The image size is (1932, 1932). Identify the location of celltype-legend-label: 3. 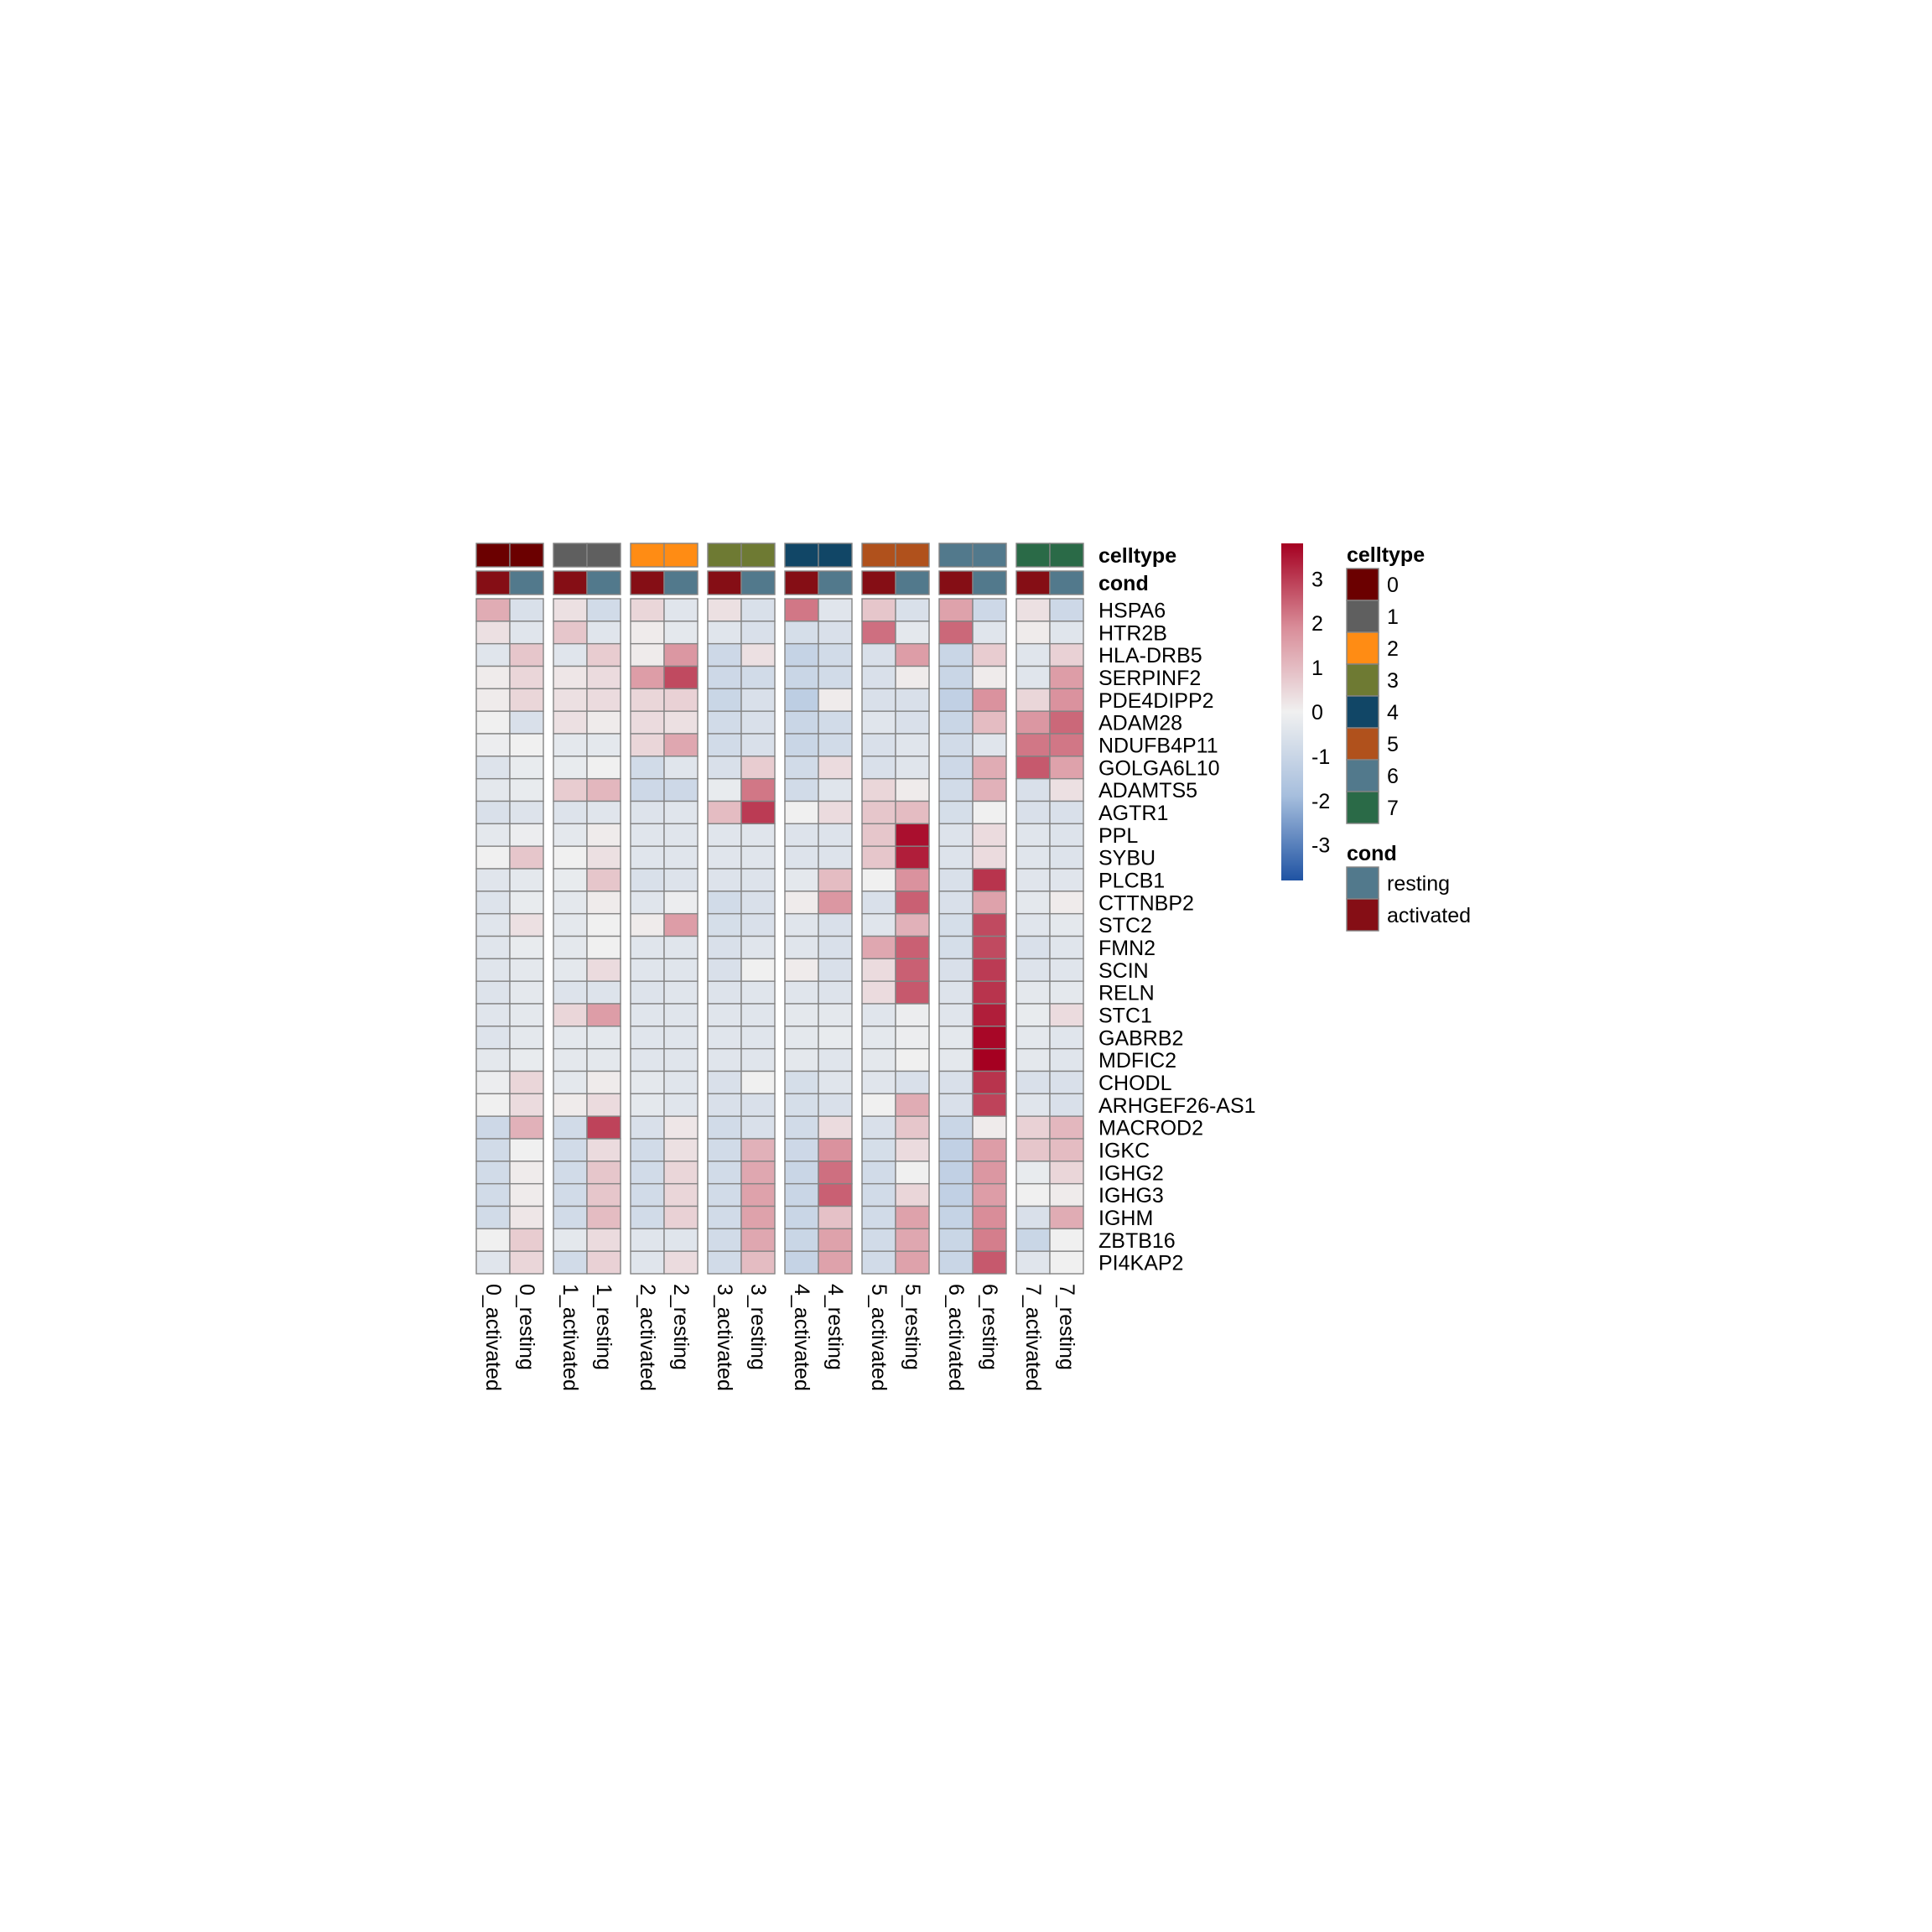
(1393, 681).